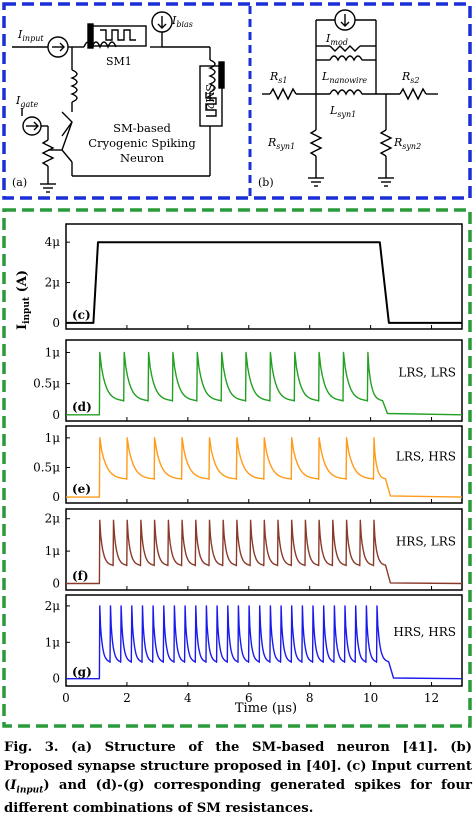 This screenshot has height=821, width=474. I want to click on label-i-mod: Imod, so click(336, 39).